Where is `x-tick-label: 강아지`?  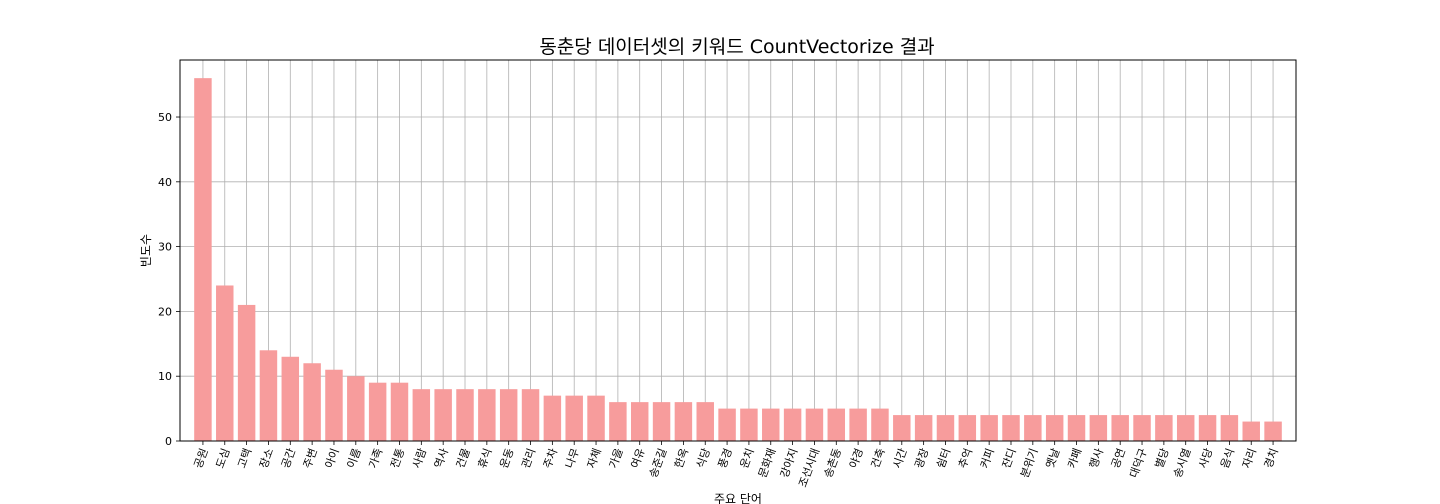
x-tick-label: 강아지 is located at coordinates (789, 463).